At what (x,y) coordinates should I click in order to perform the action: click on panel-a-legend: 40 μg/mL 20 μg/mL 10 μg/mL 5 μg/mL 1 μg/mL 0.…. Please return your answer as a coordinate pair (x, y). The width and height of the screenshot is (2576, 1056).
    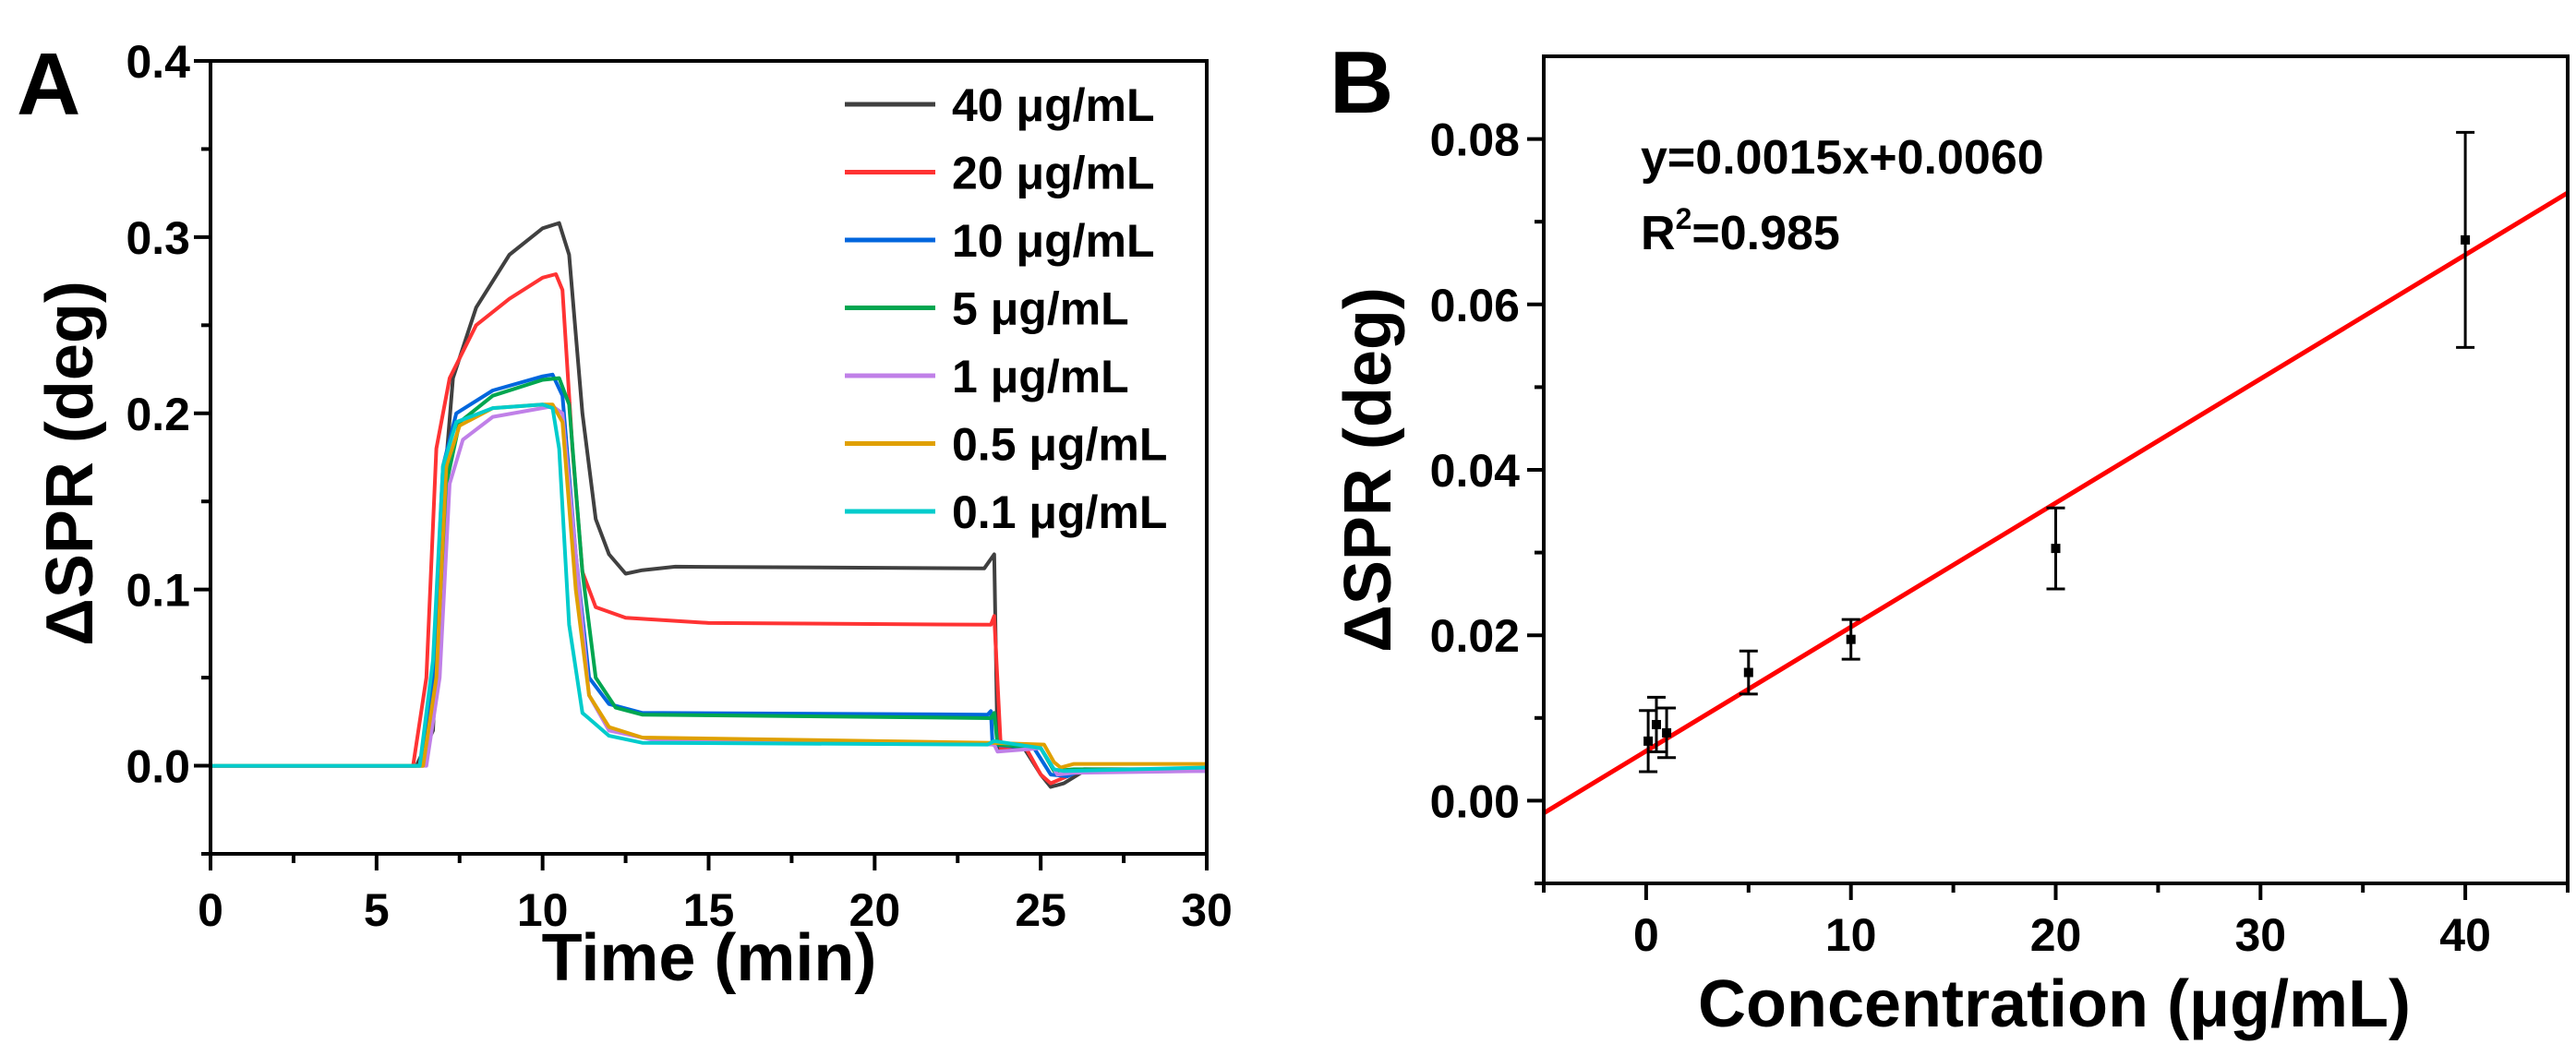
    Looking at the image, I should click on (1006, 308).